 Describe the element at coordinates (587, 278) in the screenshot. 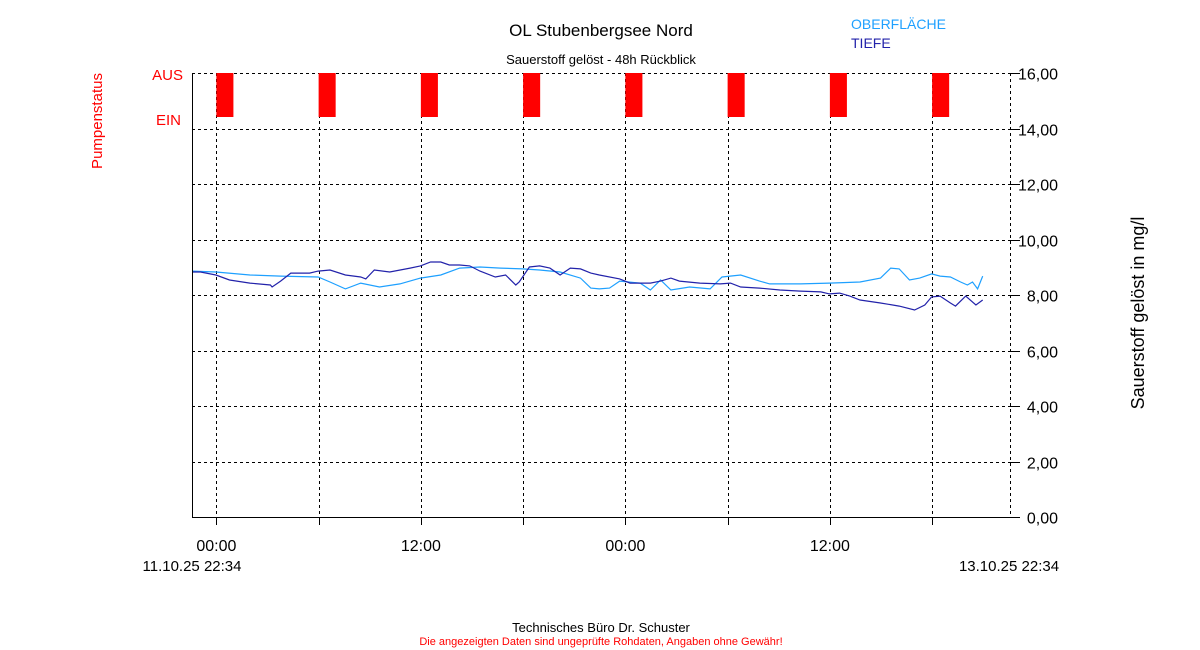

I see `series-line-oberfläche` at that location.